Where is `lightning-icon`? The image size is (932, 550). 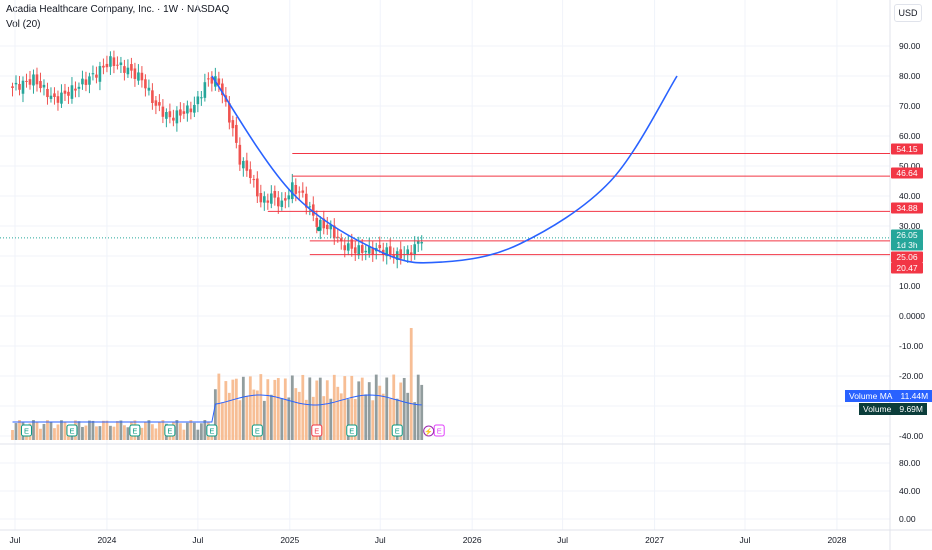 lightning-icon is located at coordinates (429, 431).